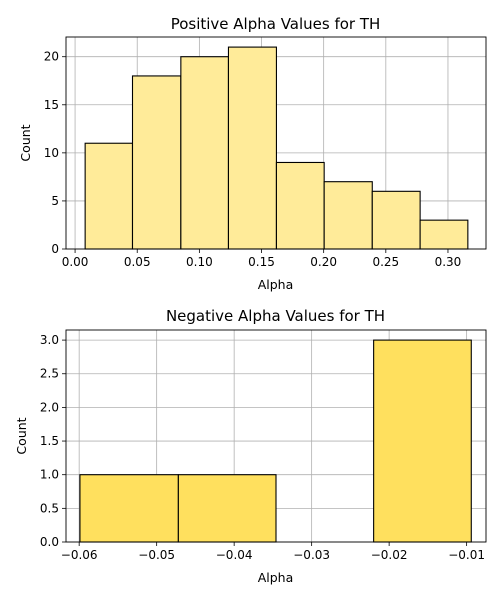 The width and height of the screenshot is (500, 600). I want to click on y-tick-label: 5, so click(55, 201).